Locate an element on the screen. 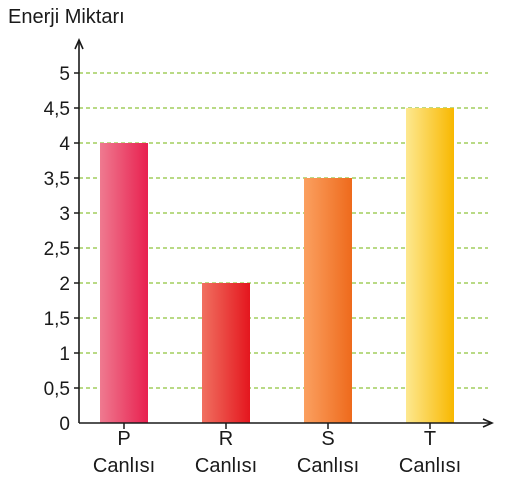 The width and height of the screenshot is (512, 485). y-tick-label: 1 is located at coordinates (64, 354).